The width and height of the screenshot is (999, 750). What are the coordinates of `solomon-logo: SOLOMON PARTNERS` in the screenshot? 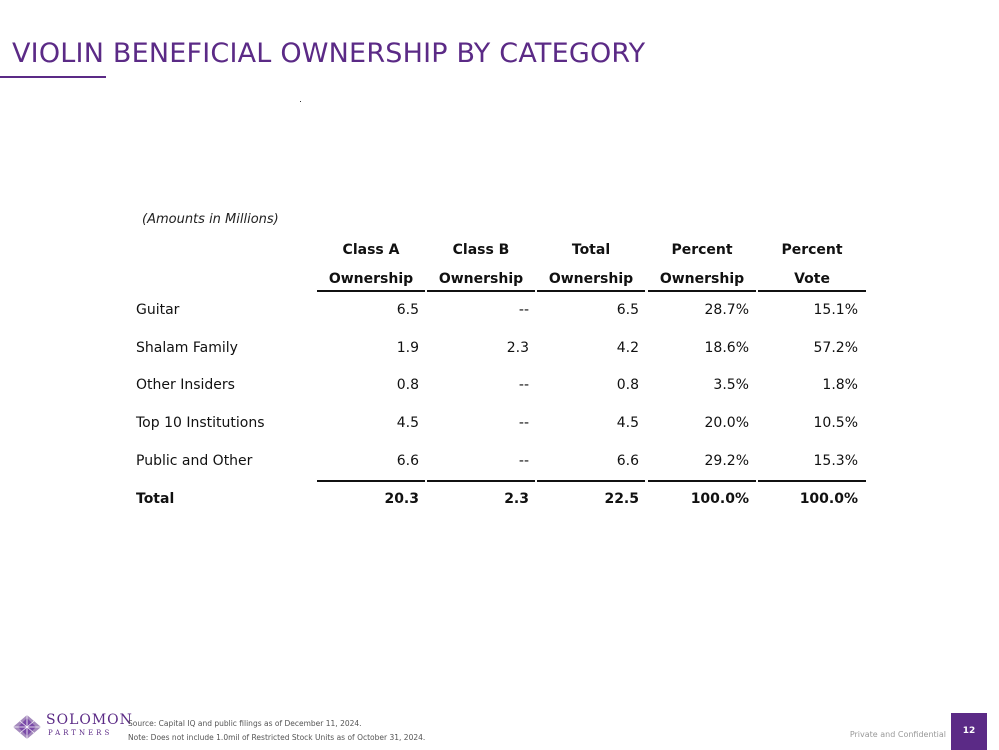 It's located at (72, 727).